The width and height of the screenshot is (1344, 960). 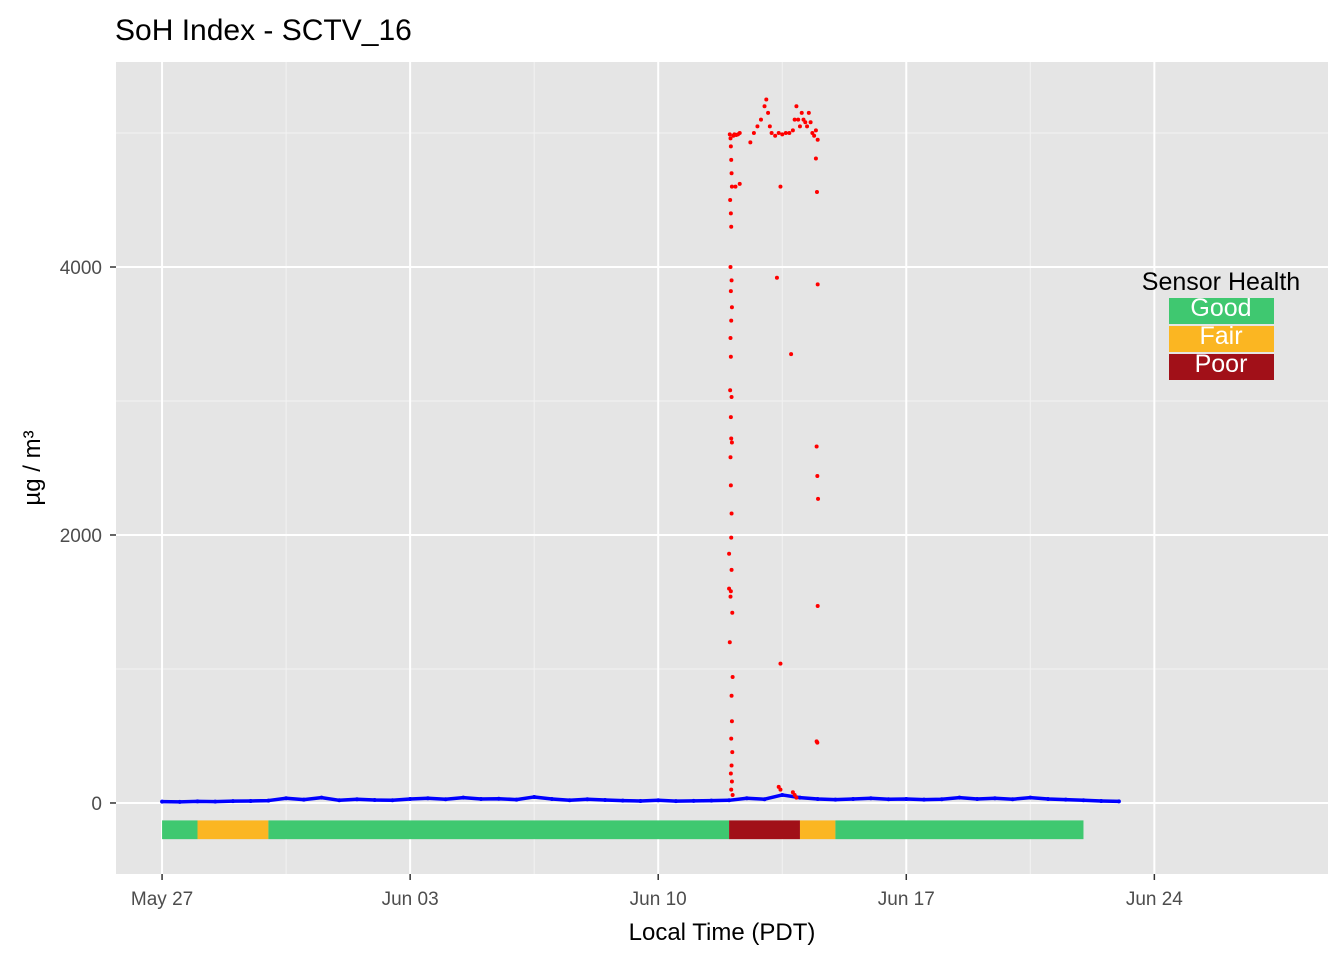 What do you see at coordinates (162, 899) in the screenshot?
I see `x-tick-label: May 27` at bounding box center [162, 899].